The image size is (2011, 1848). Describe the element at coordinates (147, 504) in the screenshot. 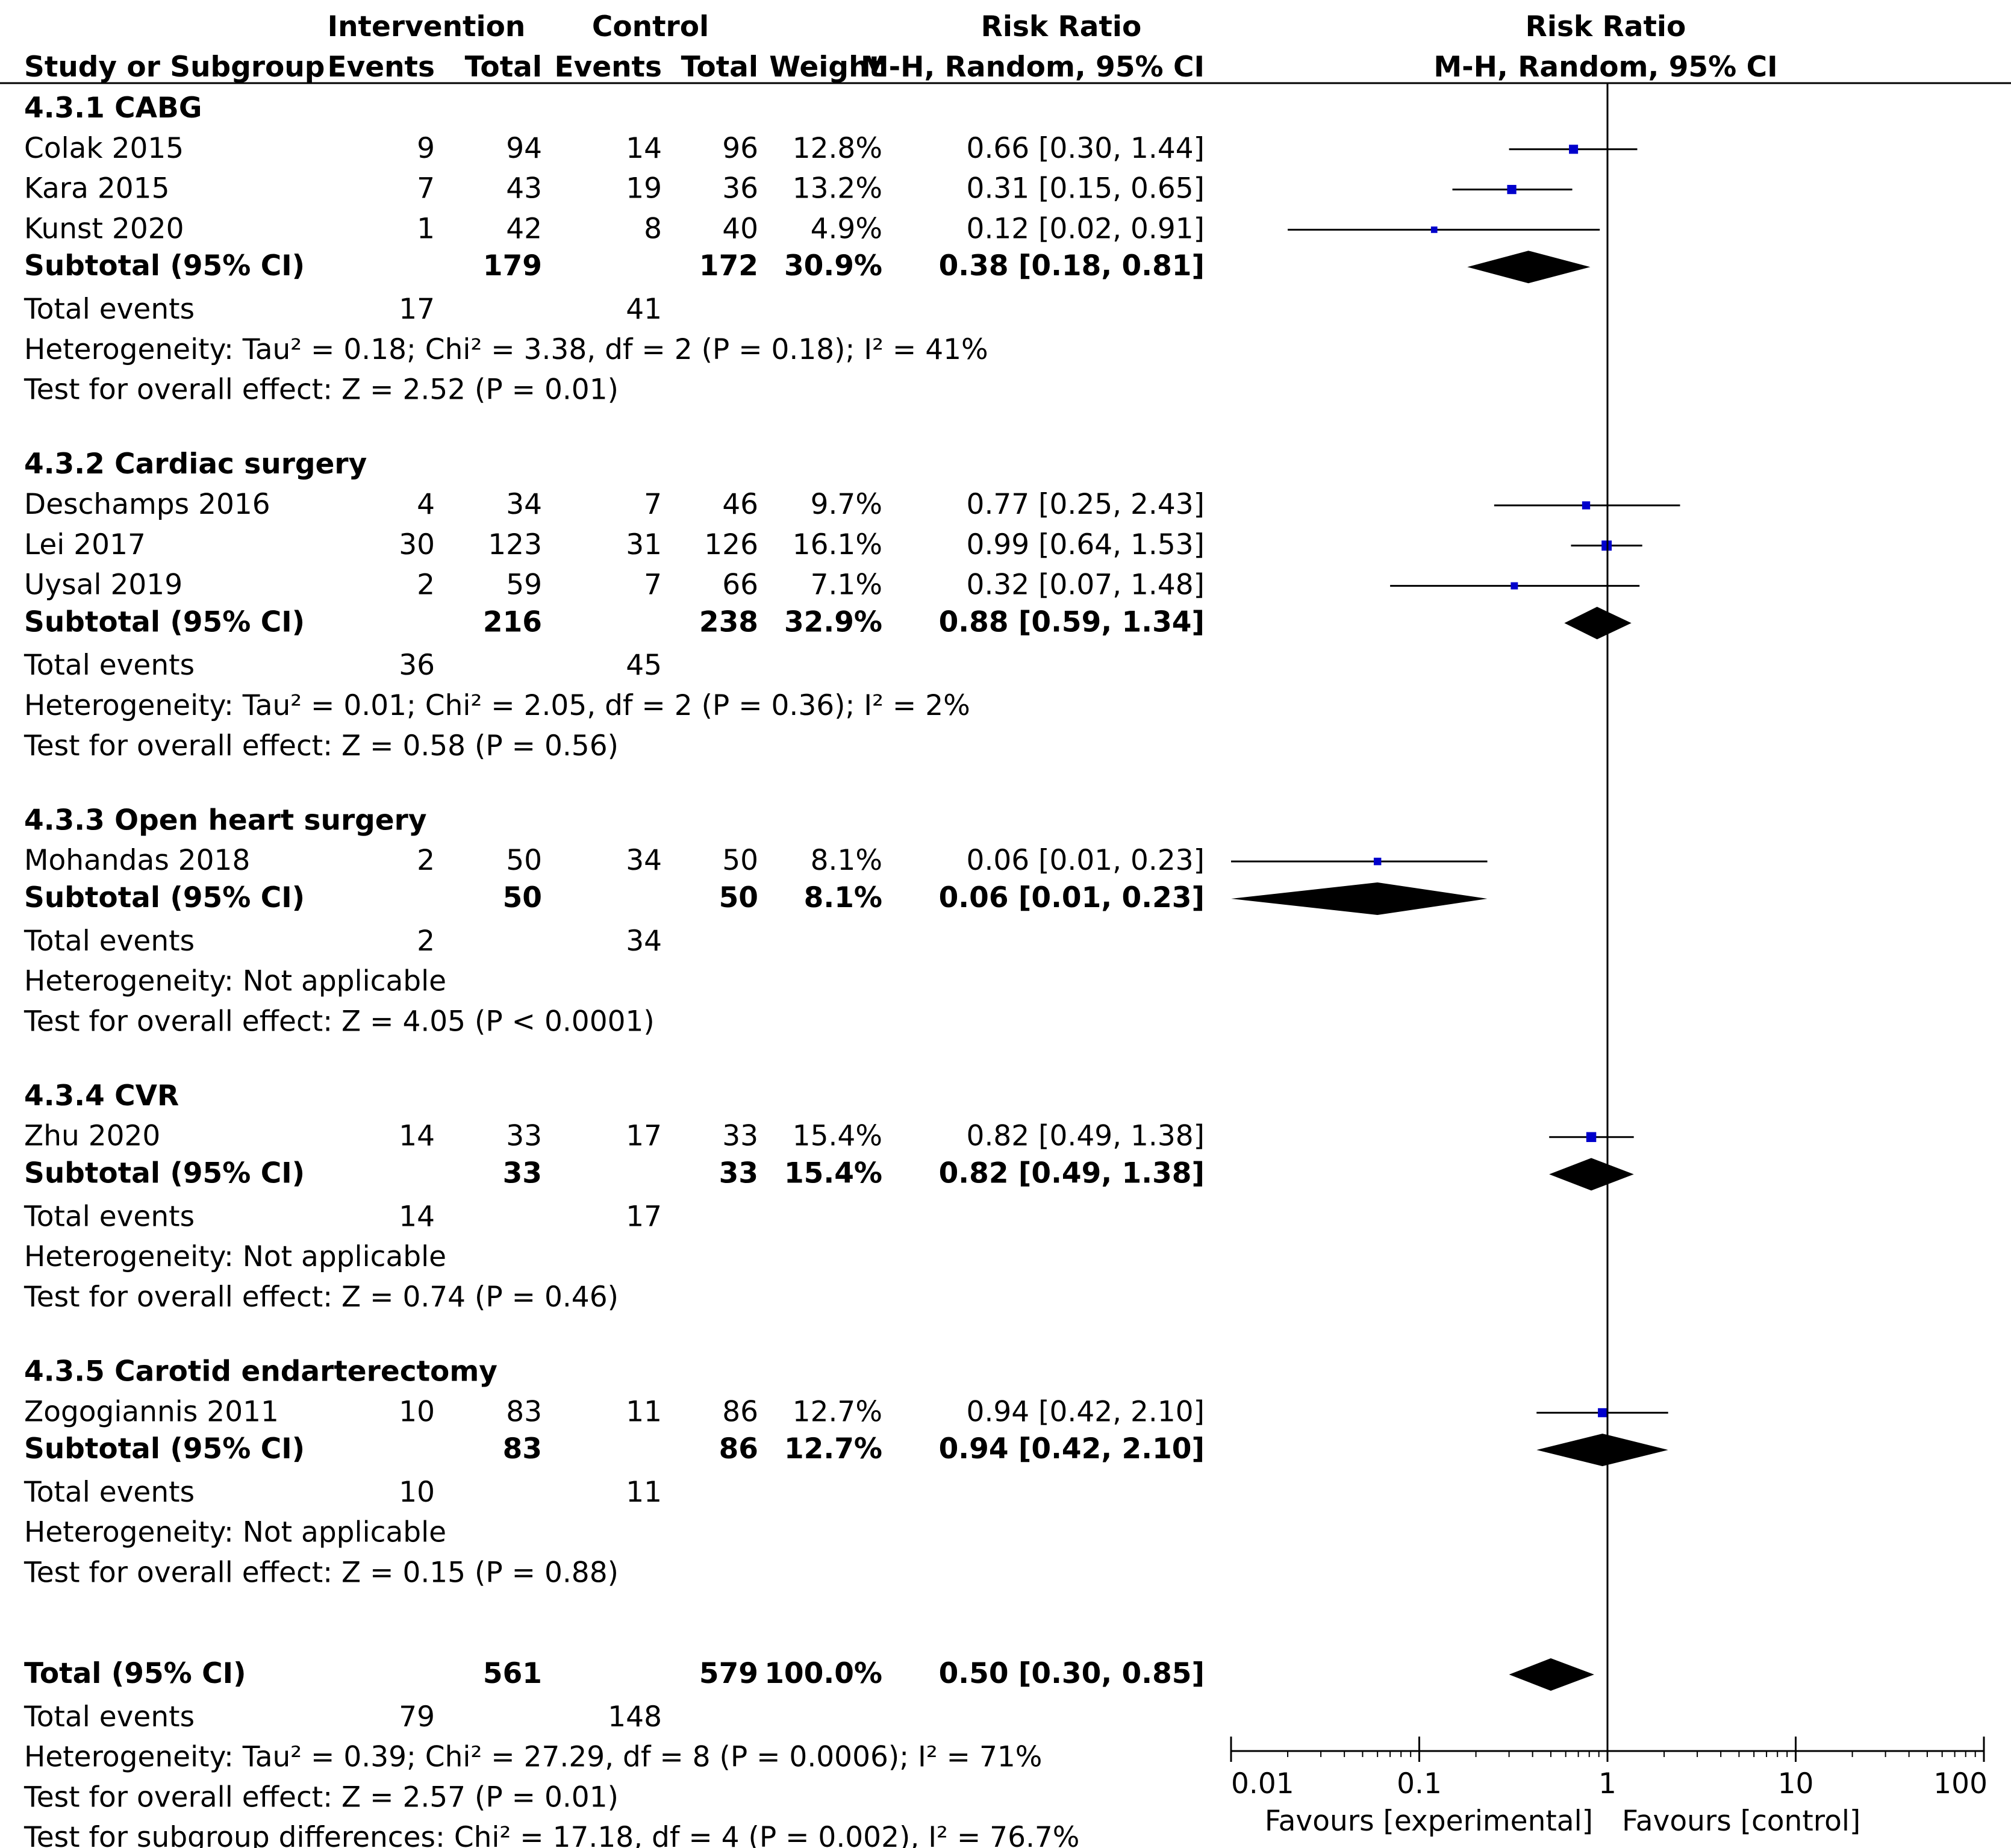

I see `study-name: Deschamps 2016` at that location.